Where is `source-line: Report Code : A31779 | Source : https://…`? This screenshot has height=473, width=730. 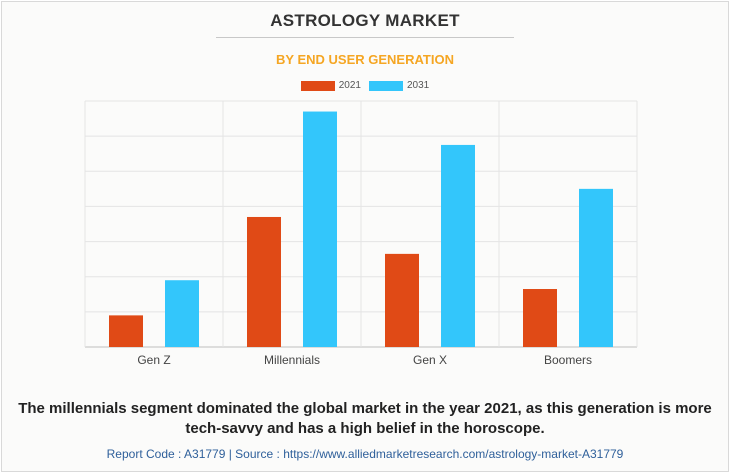
source-line: Report Code : A31779 | Source : https://… is located at coordinates (365, 454).